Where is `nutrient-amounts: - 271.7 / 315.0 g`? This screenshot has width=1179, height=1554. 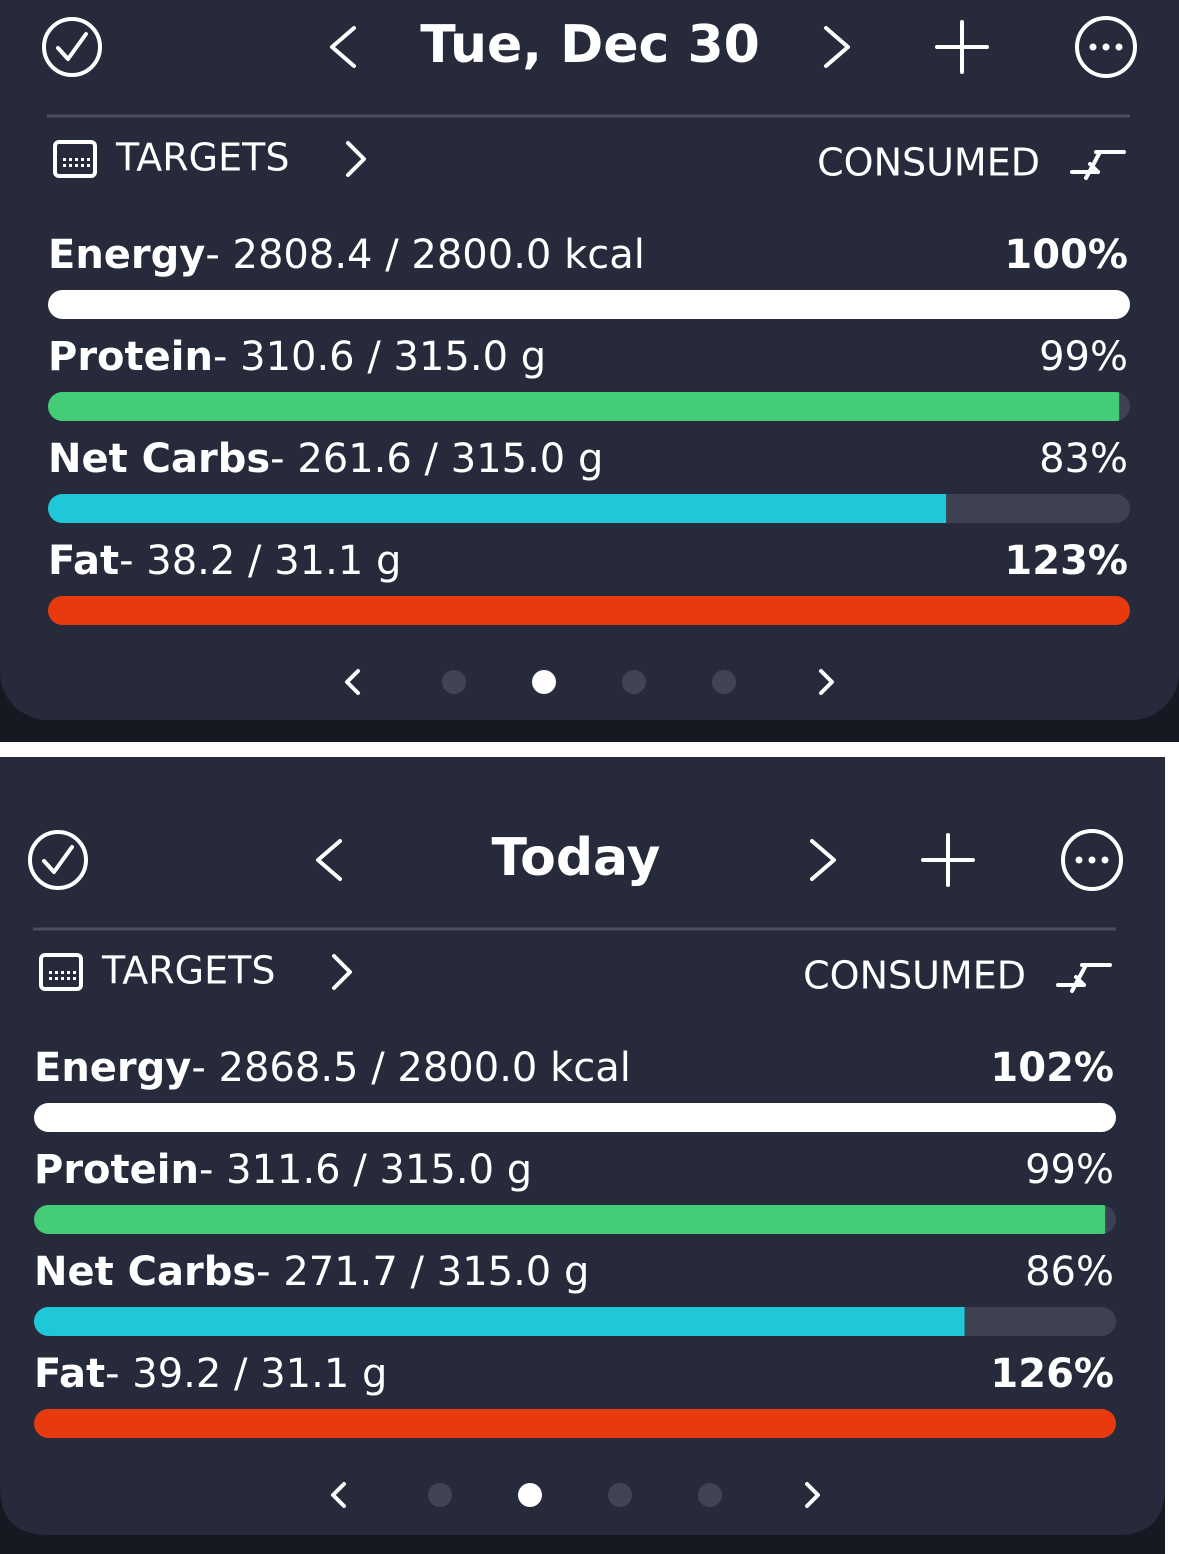
nutrient-amounts: - 271.7 / 315.0 g is located at coordinates (422, 1272).